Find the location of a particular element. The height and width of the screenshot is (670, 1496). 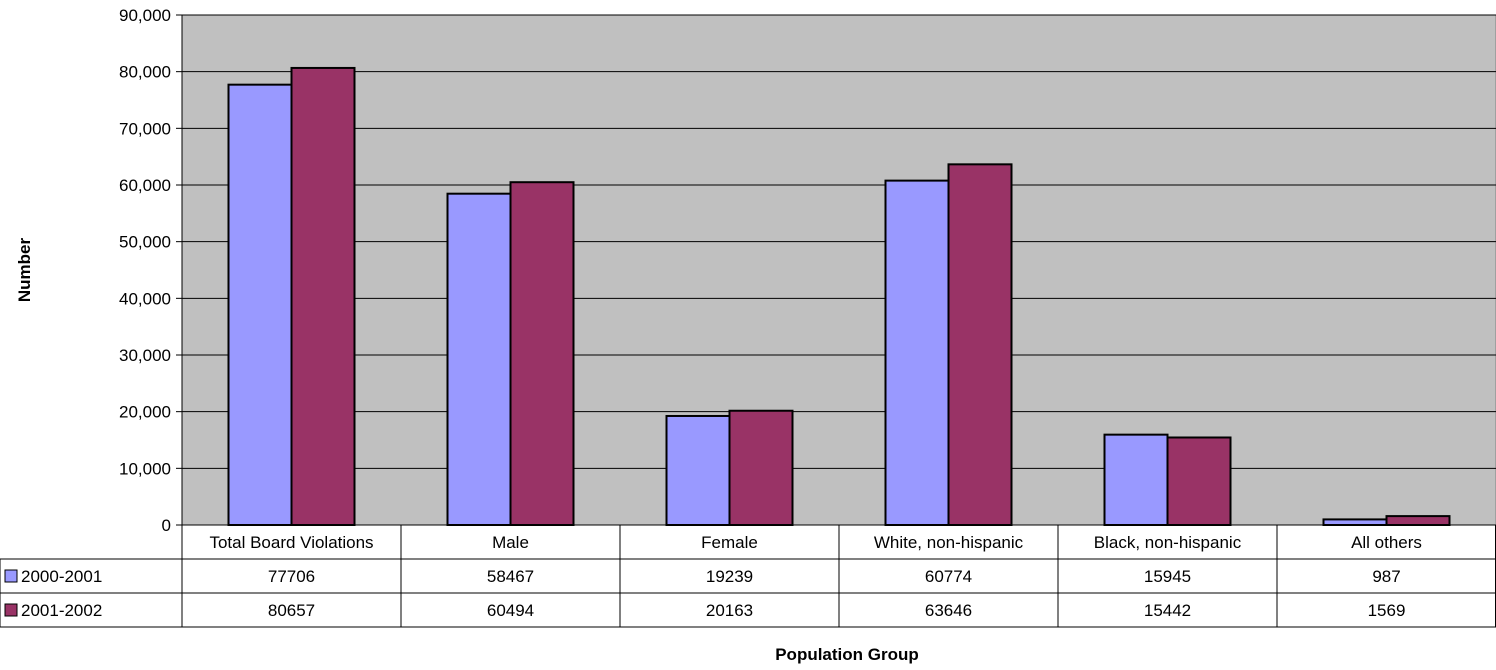

data-label: 1569 is located at coordinates (1387, 610).